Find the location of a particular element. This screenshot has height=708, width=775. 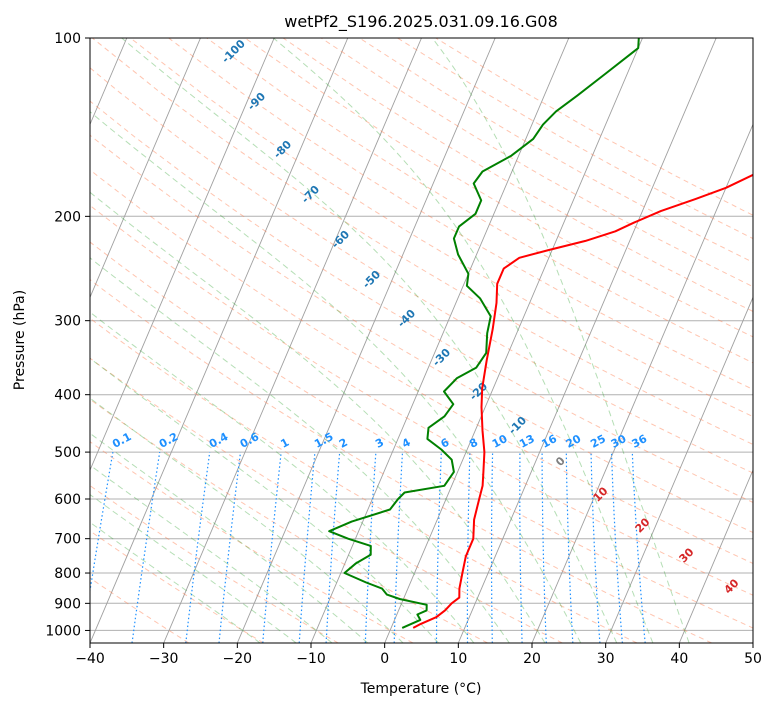

x-tick-label: −10 is located at coordinates (311, 659).